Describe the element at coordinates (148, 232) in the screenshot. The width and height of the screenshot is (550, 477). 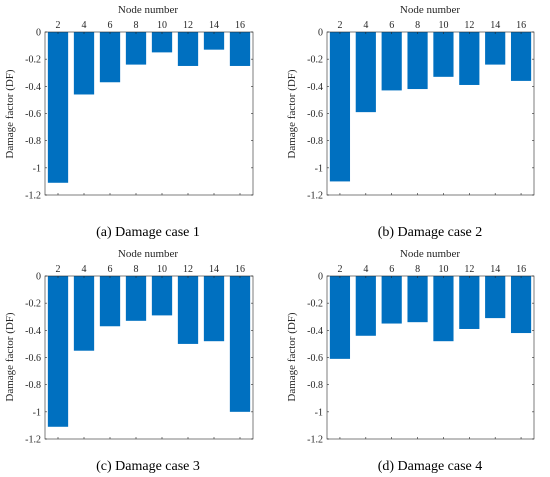
I see `panel-caption: (a) Damage case 1` at that location.